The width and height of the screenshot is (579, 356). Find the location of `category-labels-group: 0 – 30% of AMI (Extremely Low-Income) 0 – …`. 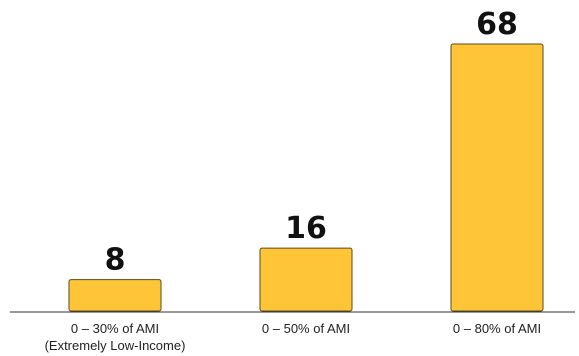

category-labels-group: 0 – 30% of AMI (Extremely Low-Income) 0 – … is located at coordinates (293, 337).